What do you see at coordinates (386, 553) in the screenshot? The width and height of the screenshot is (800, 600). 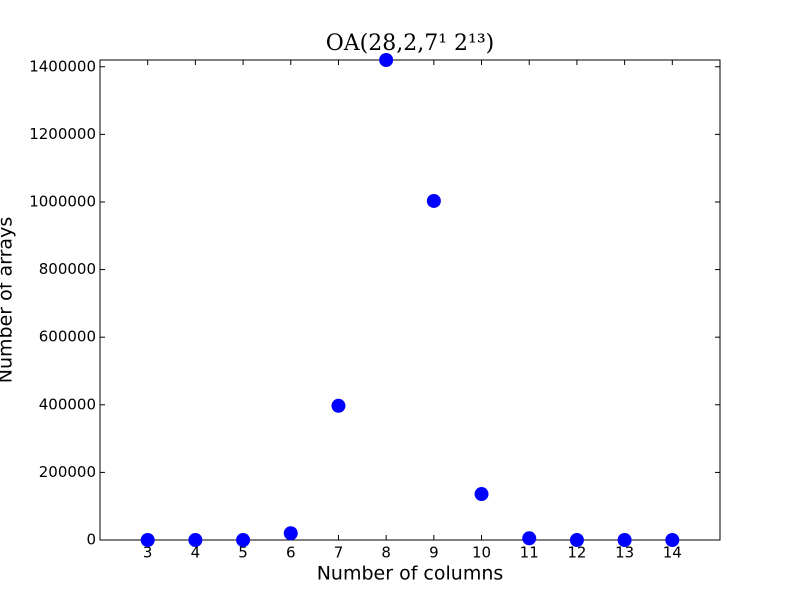 I see `x-tick-label: 8` at bounding box center [386, 553].